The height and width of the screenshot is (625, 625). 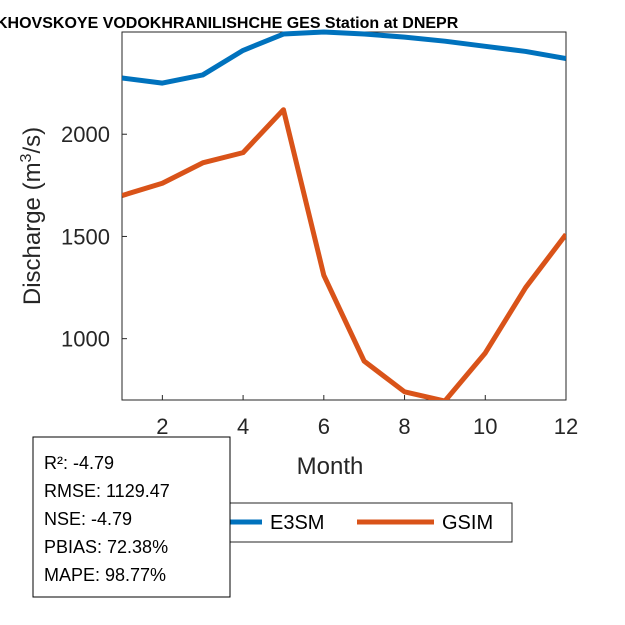 What do you see at coordinates (106, 547) in the screenshot?
I see `stat-pbias: PBIAS: 72.38%` at bounding box center [106, 547].